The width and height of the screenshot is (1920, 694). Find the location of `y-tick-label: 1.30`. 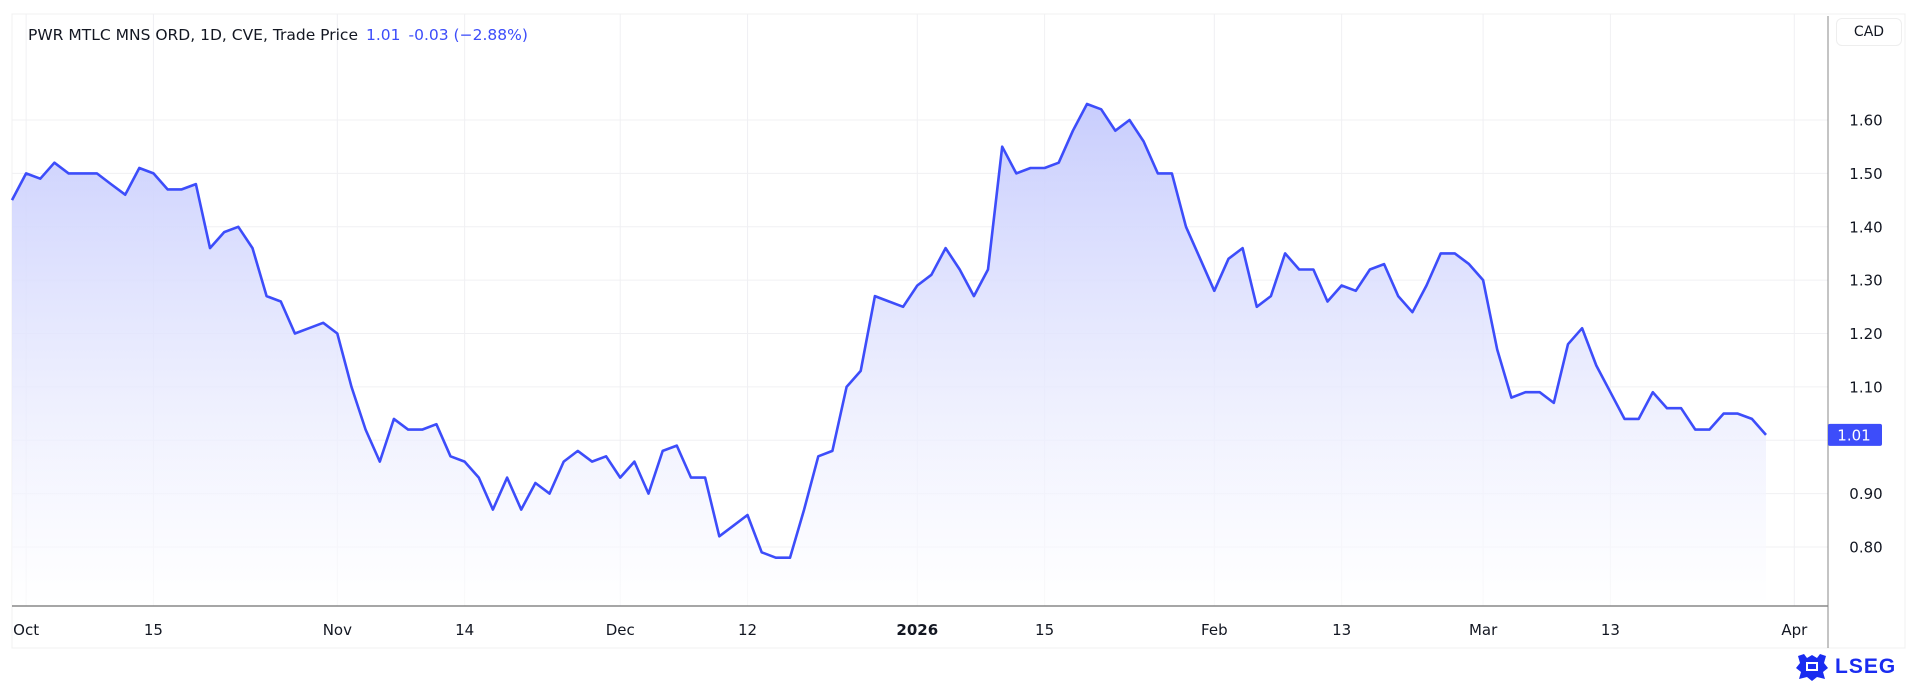

y-tick-label: 1.30 is located at coordinates (1865, 281).